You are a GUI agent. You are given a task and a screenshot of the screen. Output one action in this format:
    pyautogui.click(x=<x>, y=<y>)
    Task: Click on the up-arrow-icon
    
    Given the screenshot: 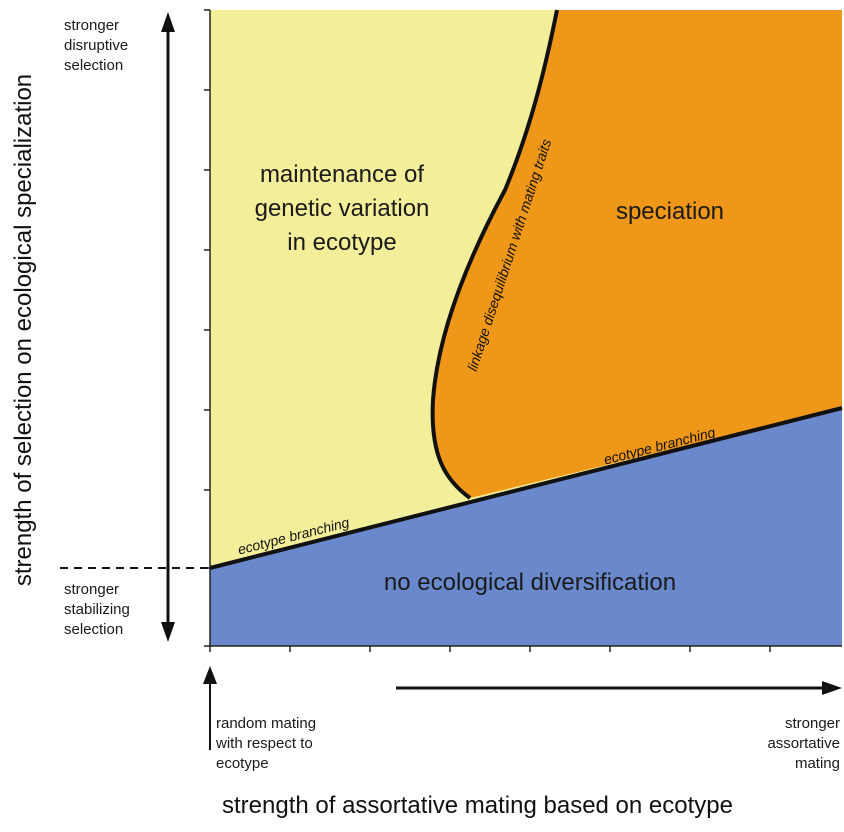 What is the action you would take?
    pyautogui.click(x=168, y=22)
    